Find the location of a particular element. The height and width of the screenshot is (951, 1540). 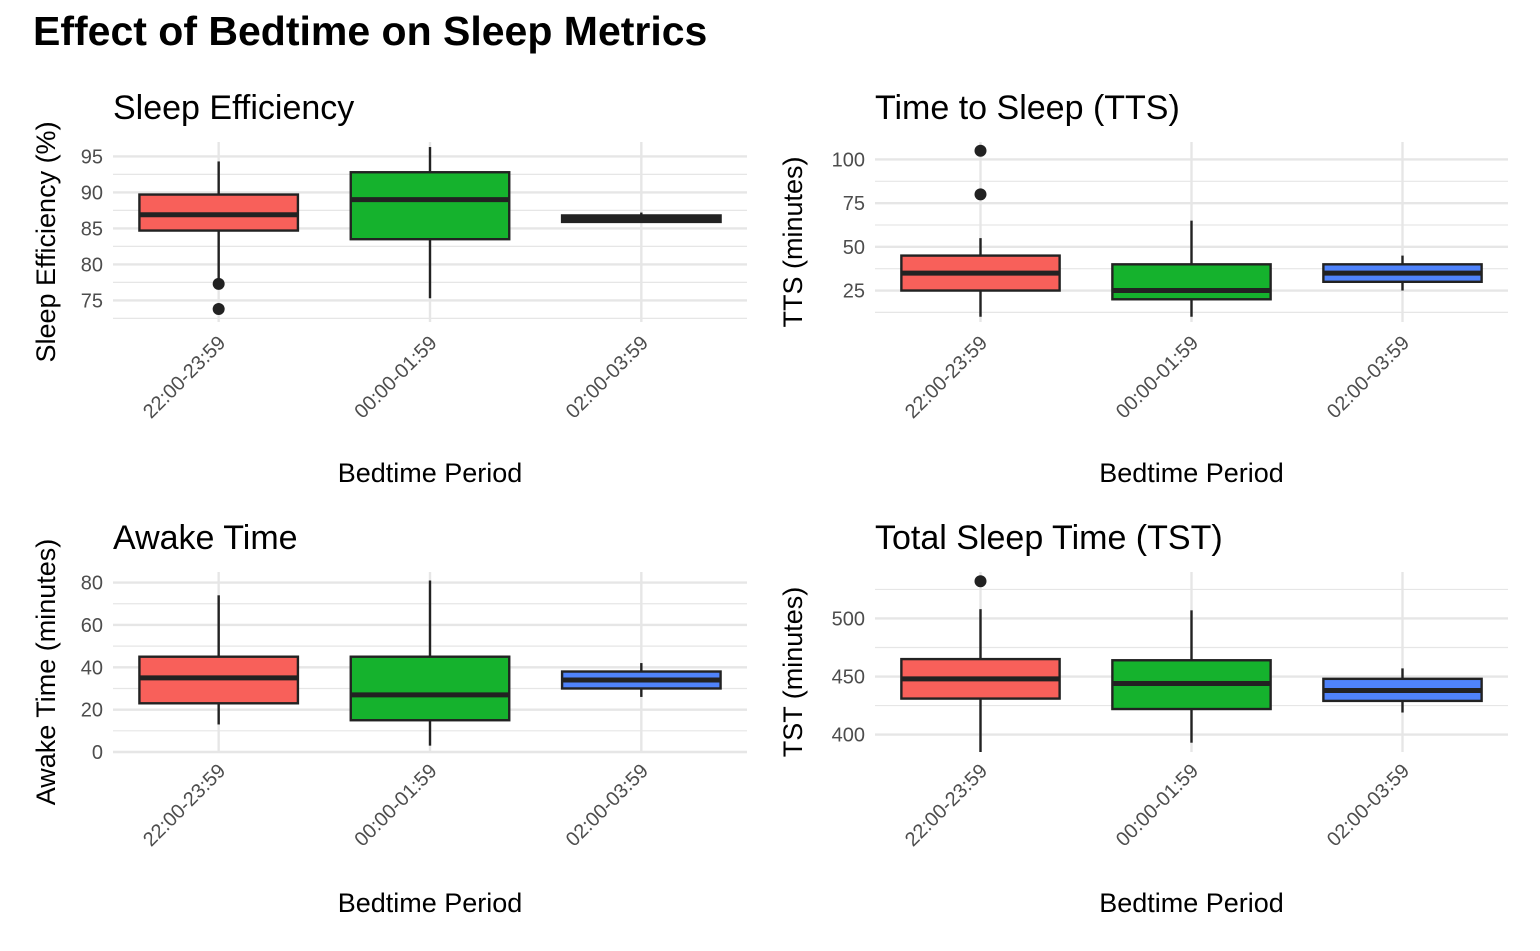

y-axis-label: TST (minutes) is located at coordinates (793, 672).